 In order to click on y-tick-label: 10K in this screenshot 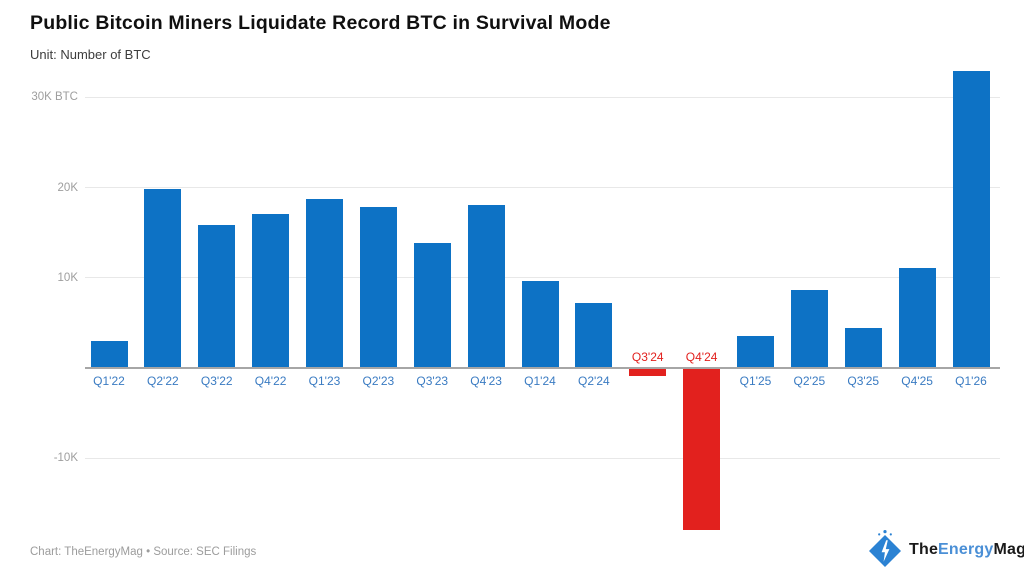, I will do `click(67, 277)`.